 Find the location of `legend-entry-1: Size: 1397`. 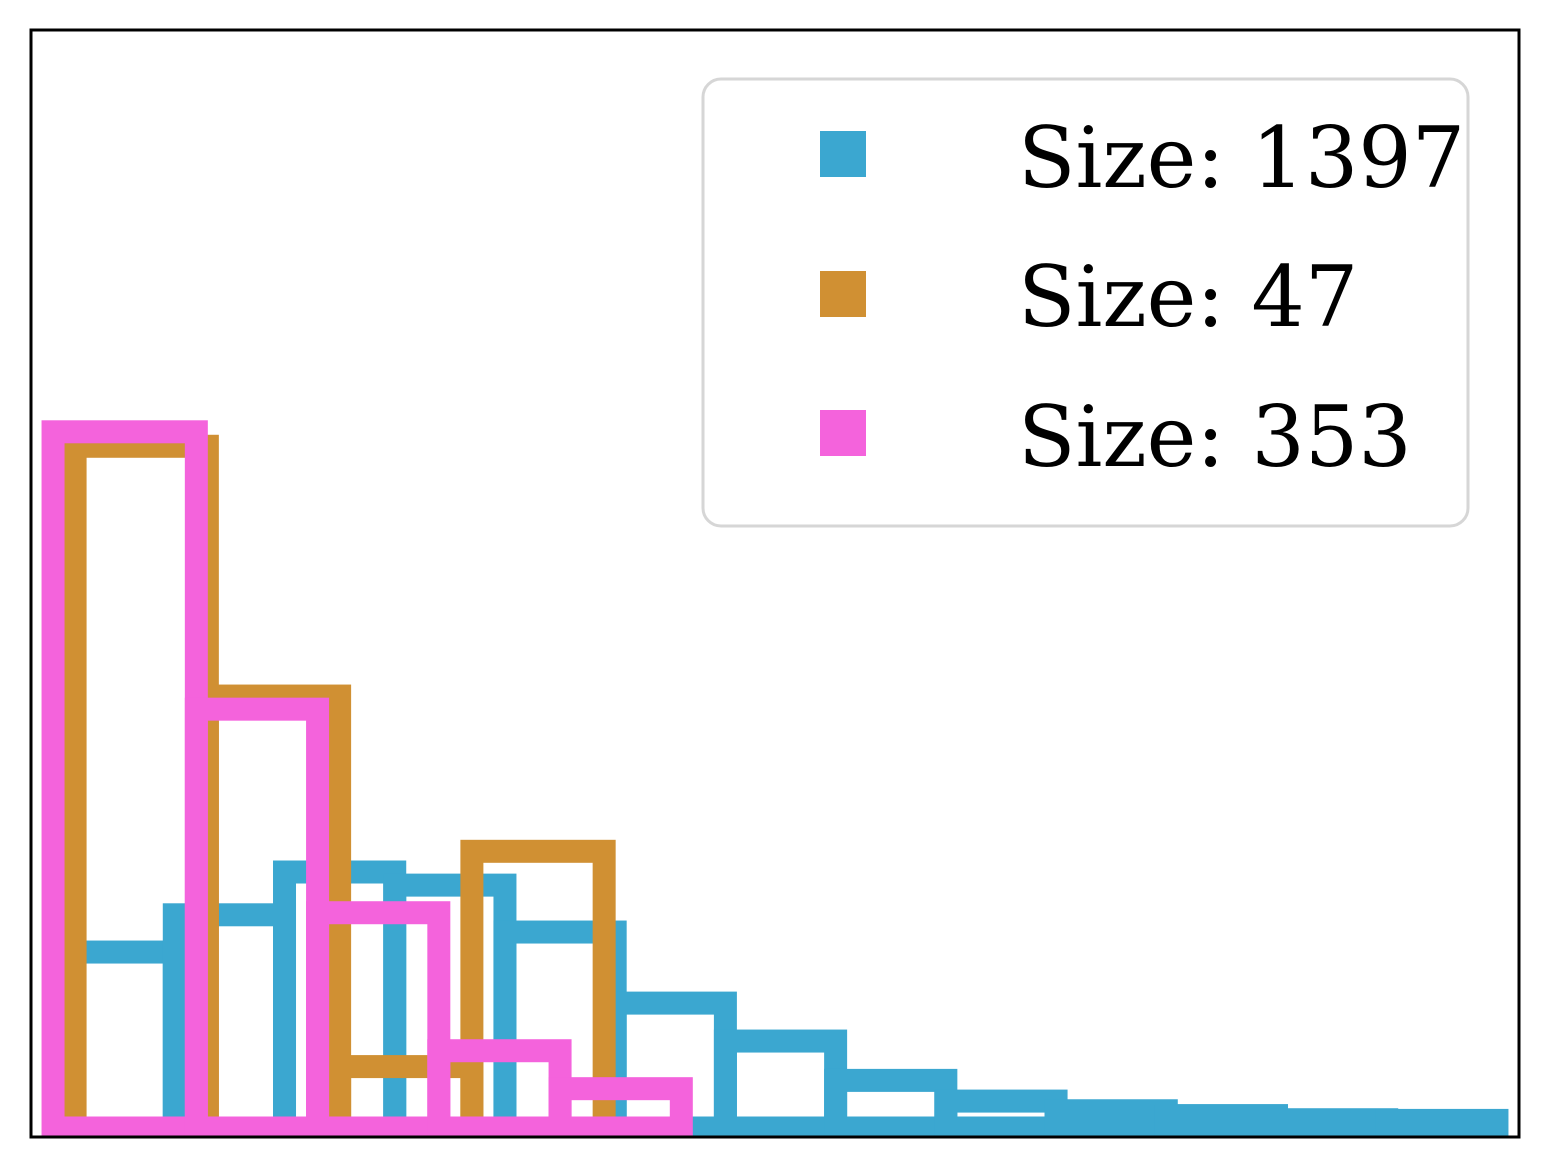

legend-entry-1: Size: 1397 is located at coordinates (1142, 158).